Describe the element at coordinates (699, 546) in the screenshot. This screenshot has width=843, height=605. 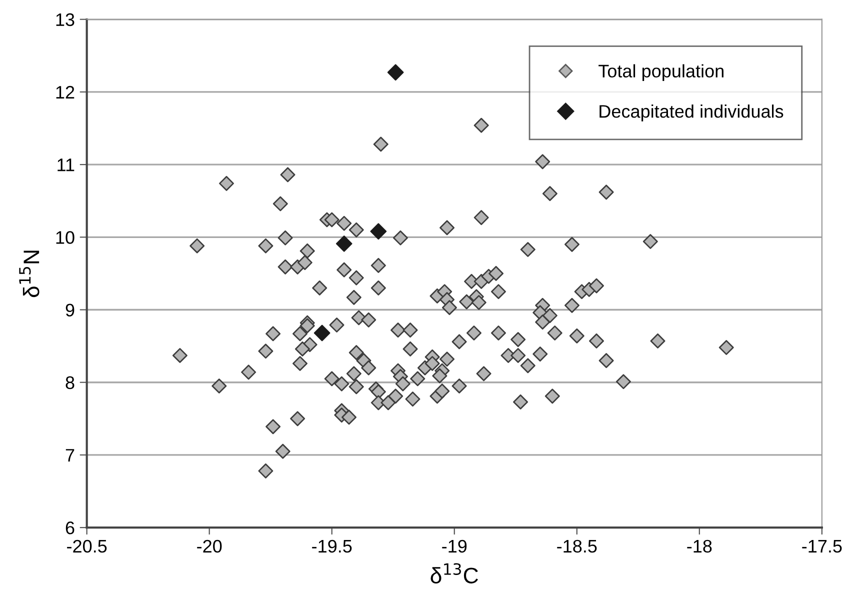
I see `x-tick-label: -18` at that location.